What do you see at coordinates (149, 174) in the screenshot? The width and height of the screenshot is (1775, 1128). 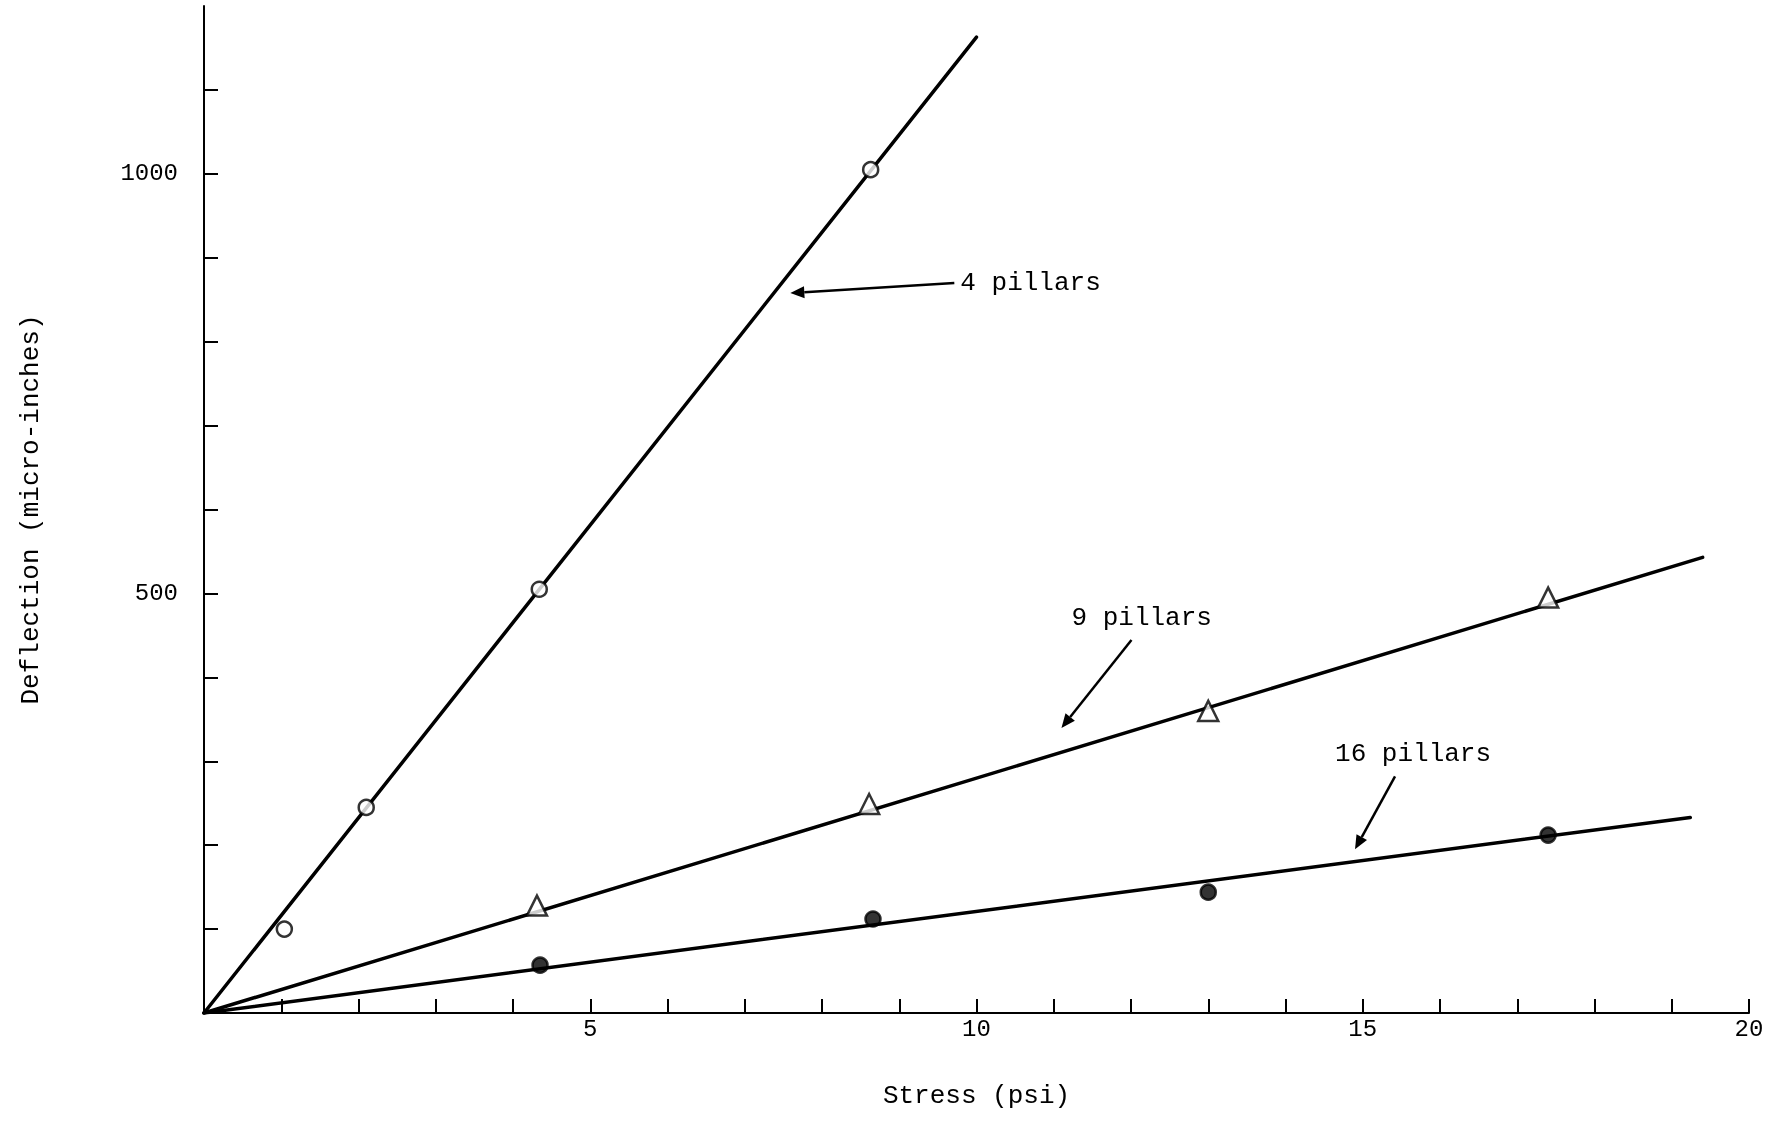 I see `y-tick-label: 1000` at bounding box center [149, 174].